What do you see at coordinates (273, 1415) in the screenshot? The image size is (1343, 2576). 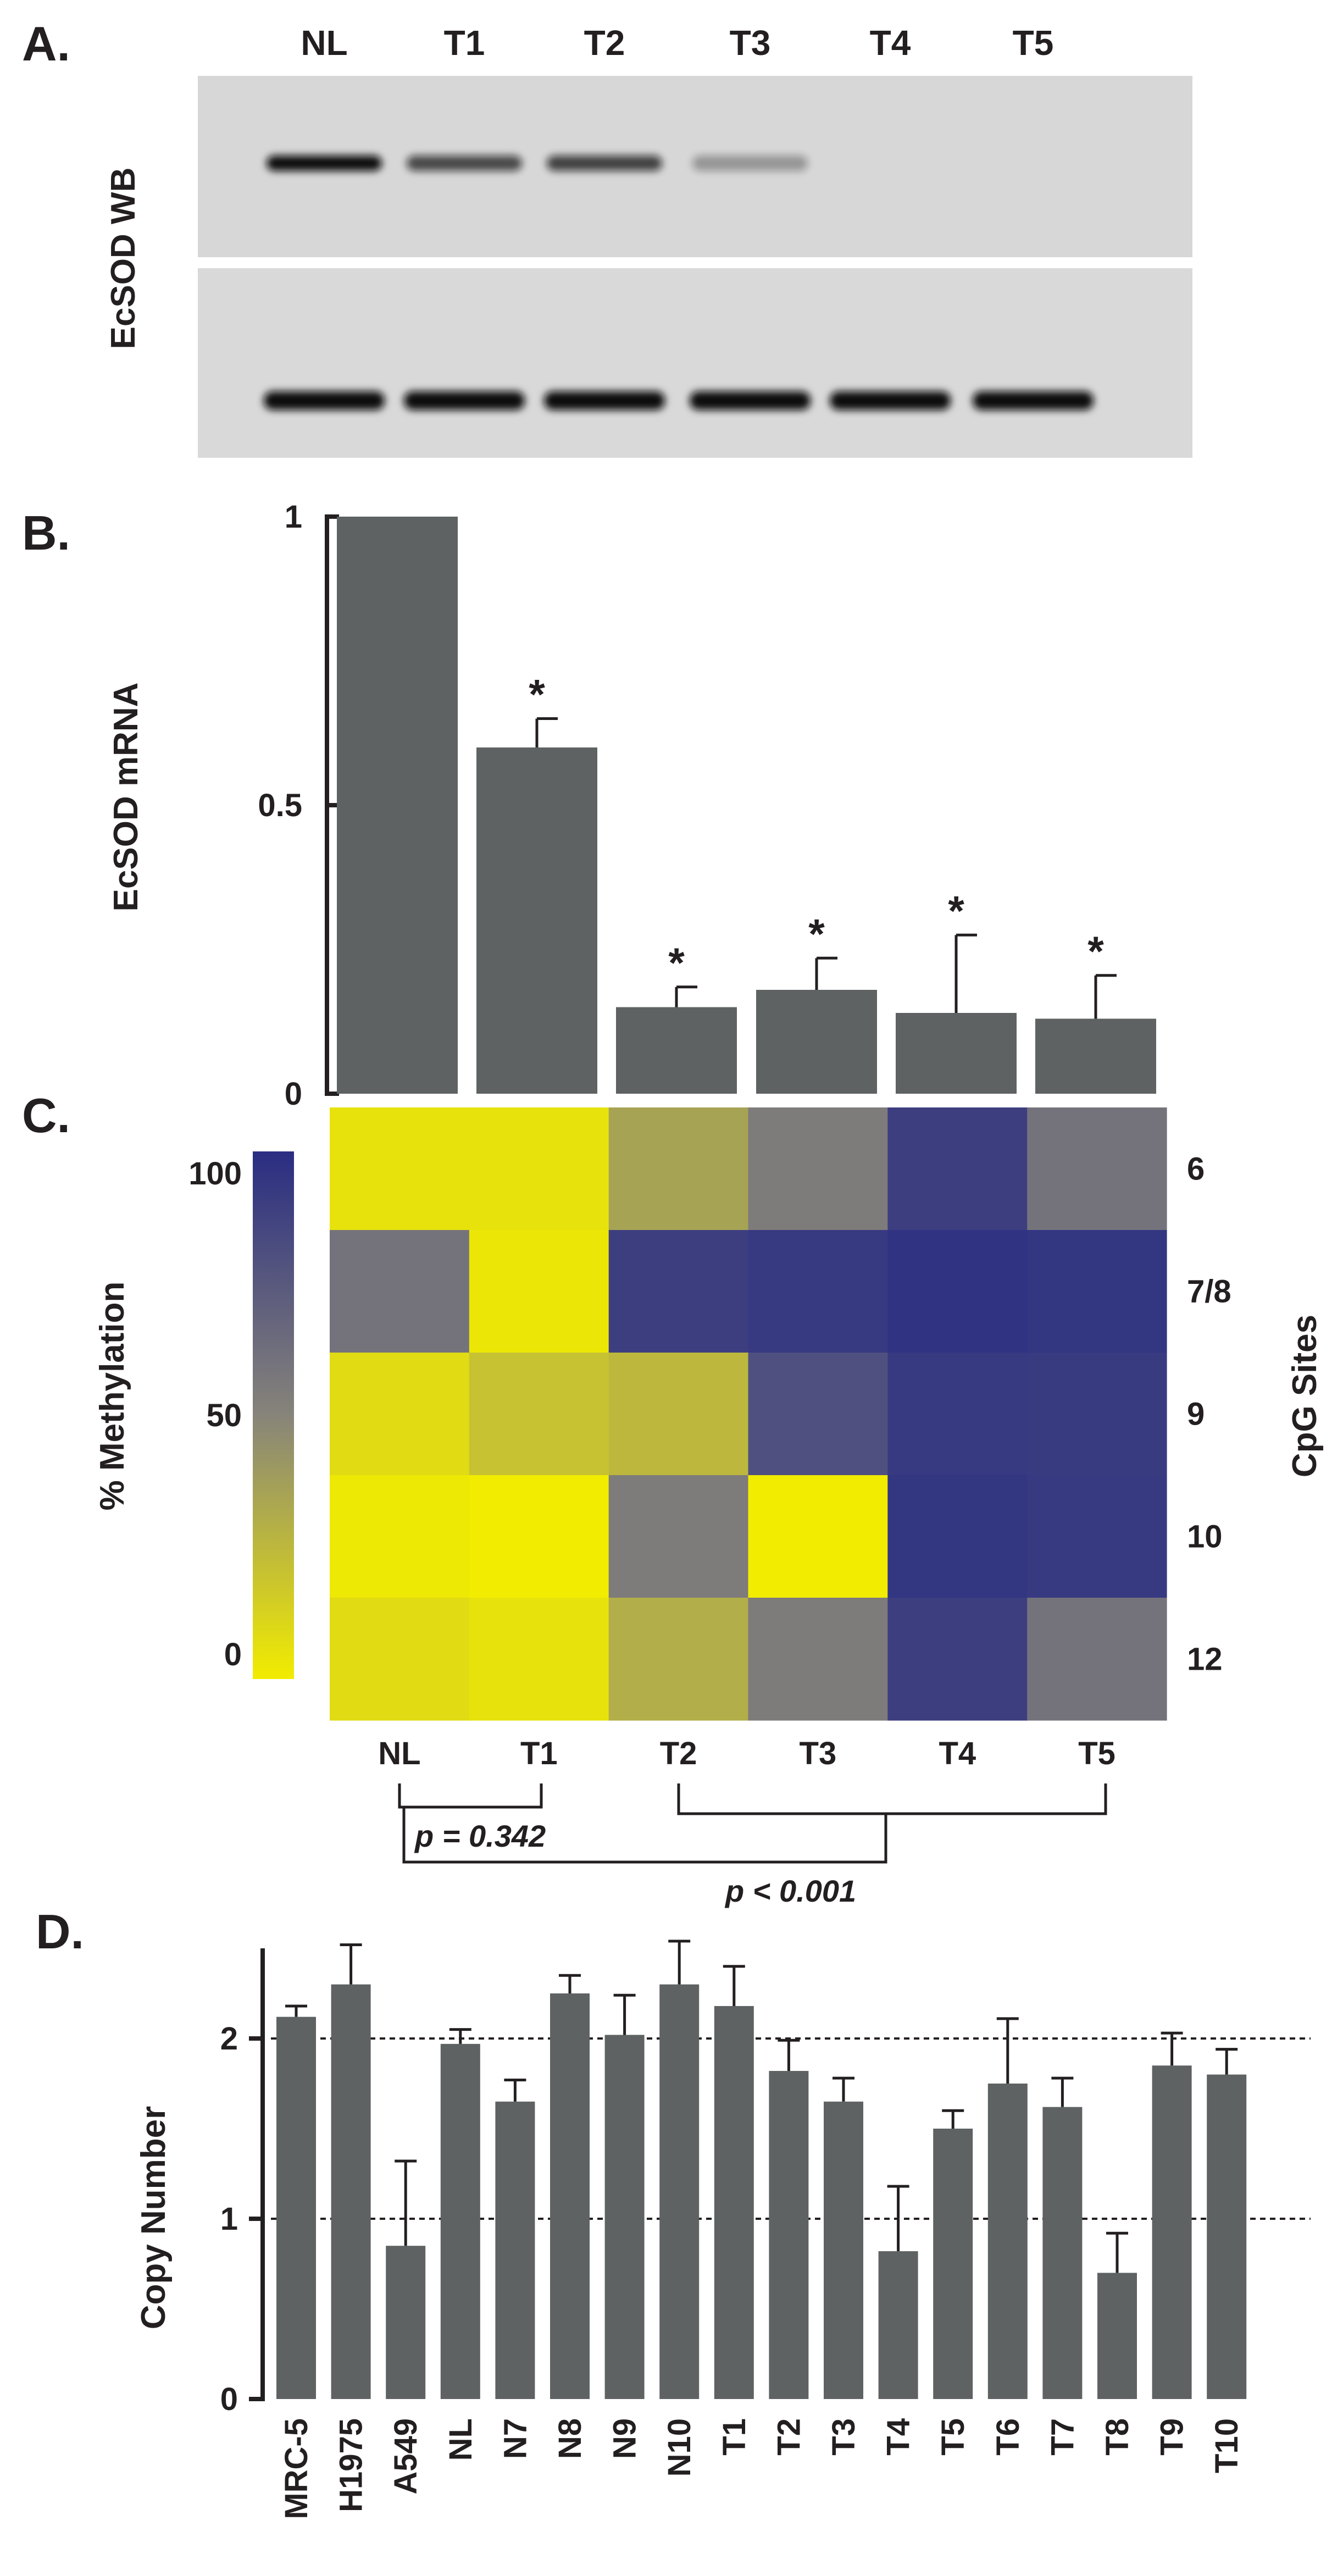 I see `methylation-colorbar` at bounding box center [273, 1415].